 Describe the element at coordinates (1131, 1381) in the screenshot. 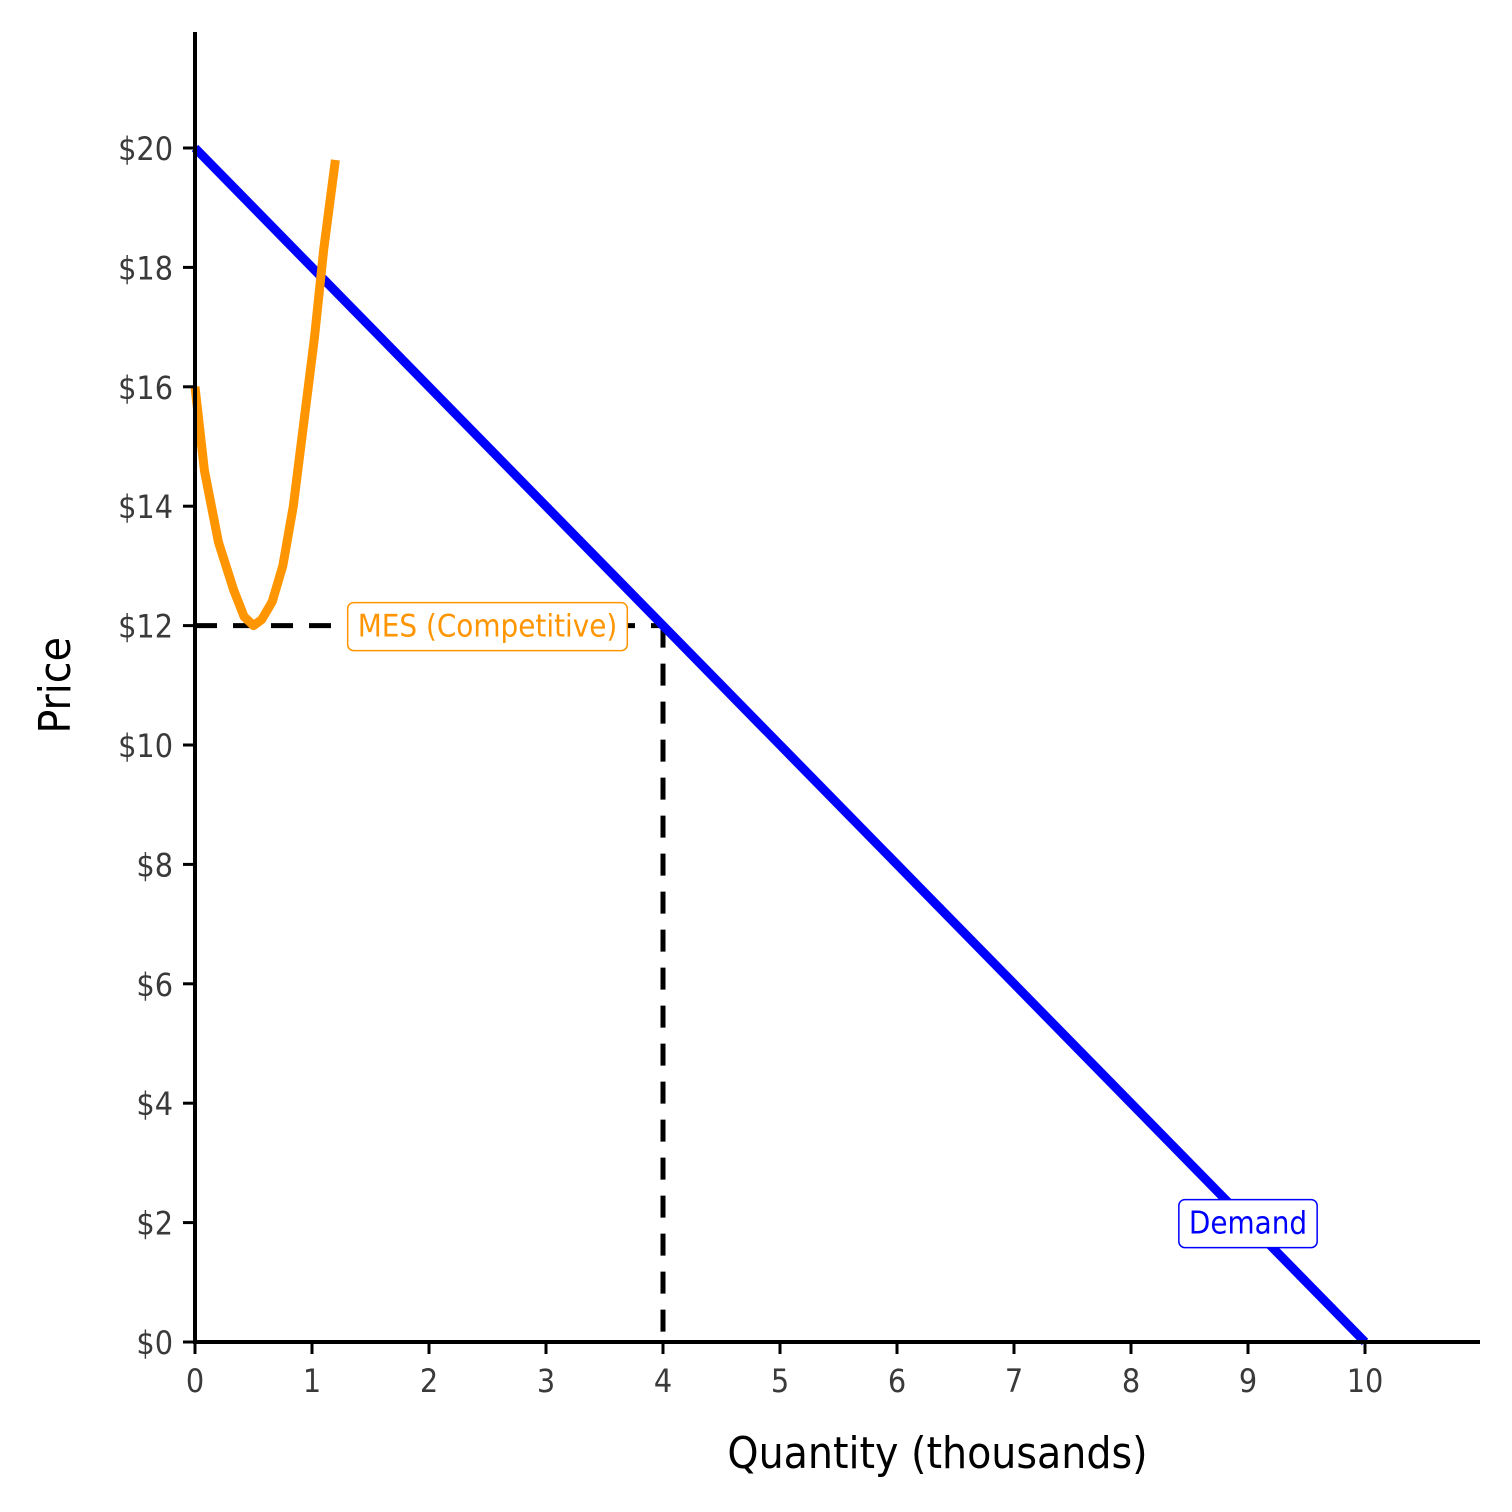

I see `x-tick-label-8: 8` at that location.